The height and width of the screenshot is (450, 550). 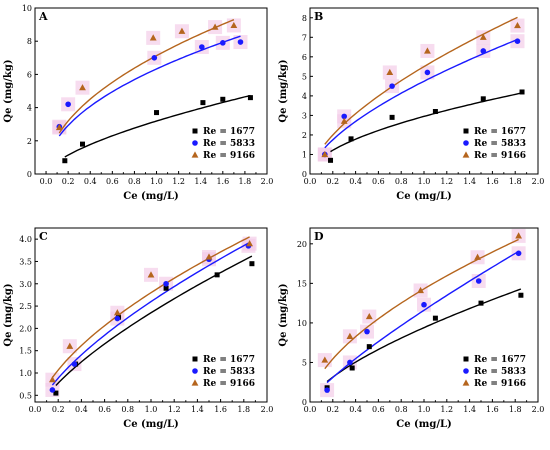 I want to click on y-tick-label: 6, so click(x=29, y=74).